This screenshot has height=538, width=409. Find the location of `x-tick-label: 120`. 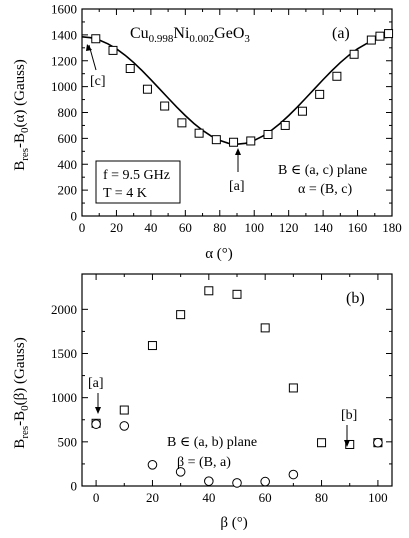

x-tick-label: 120 is located at coordinates (289, 227).